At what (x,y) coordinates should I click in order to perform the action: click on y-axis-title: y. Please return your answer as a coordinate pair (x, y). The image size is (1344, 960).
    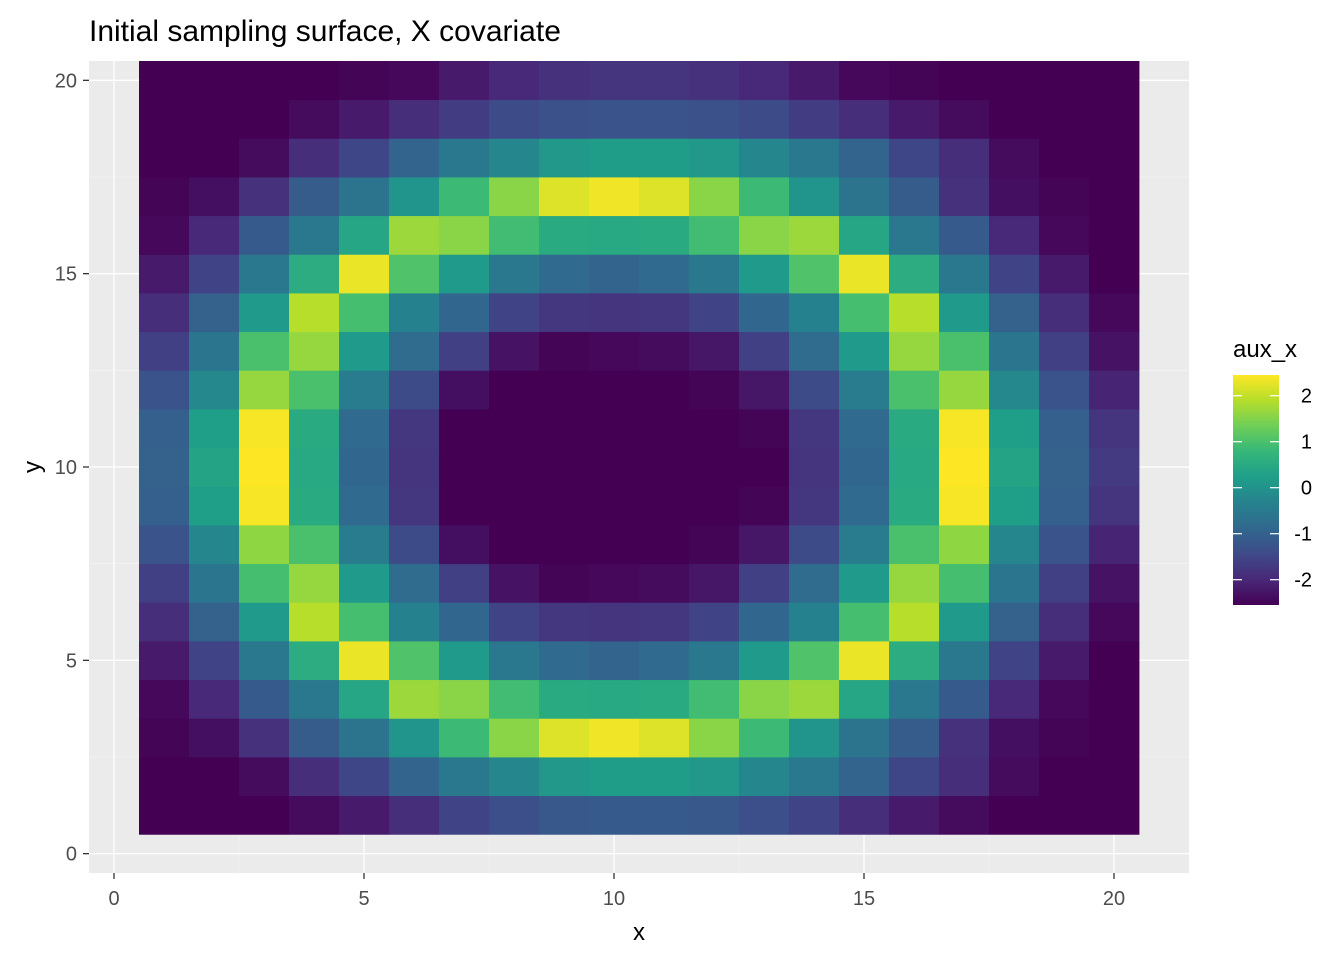
    Looking at the image, I should click on (32, 467).